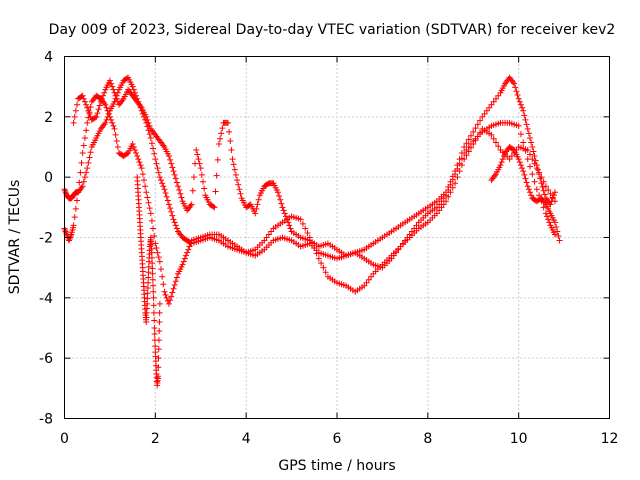  I want to click on y-tick-label: -6, so click(46, 359).